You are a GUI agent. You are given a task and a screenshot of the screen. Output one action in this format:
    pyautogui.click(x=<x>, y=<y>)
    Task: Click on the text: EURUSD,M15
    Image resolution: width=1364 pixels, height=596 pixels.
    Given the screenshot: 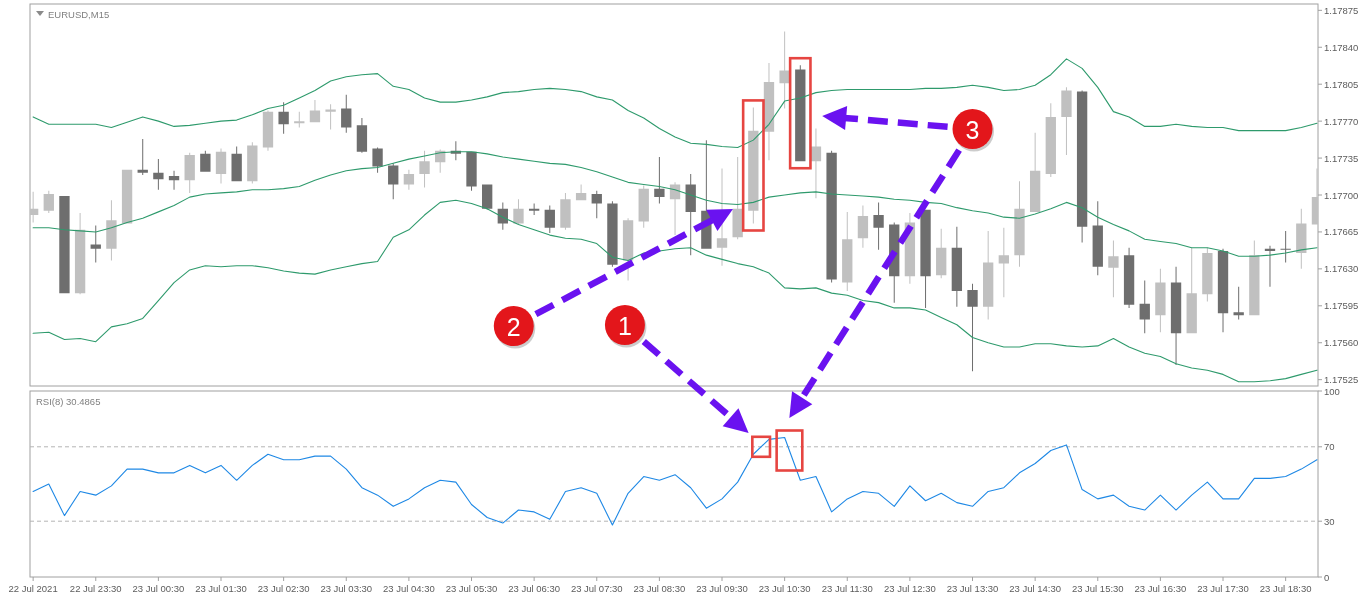 What is the action you would take?
    pyautogui.click(x=79, y=14)
    